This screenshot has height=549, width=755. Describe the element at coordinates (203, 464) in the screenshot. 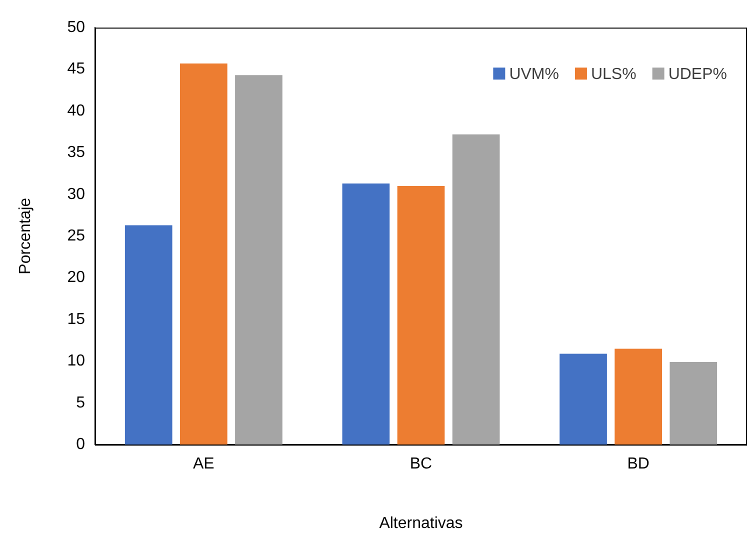

I see `x-tick-label: AE` at that location.